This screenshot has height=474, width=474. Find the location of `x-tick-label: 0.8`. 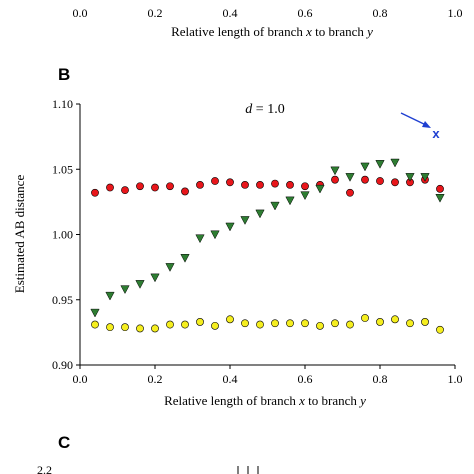

x-tick-label: 0.8 is located at coordinates (380, 379).